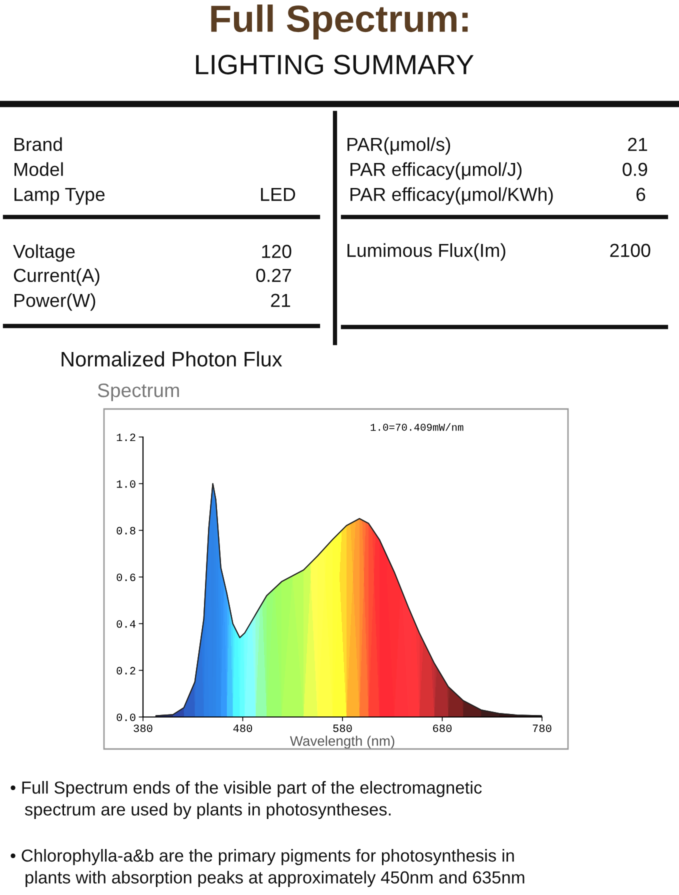 The width and height of the screenshot is (679, 895). Describe the element at coordinates (436, 171) in the screenshot. I see `text: PAR efficacy(μmol/J)` at that location.